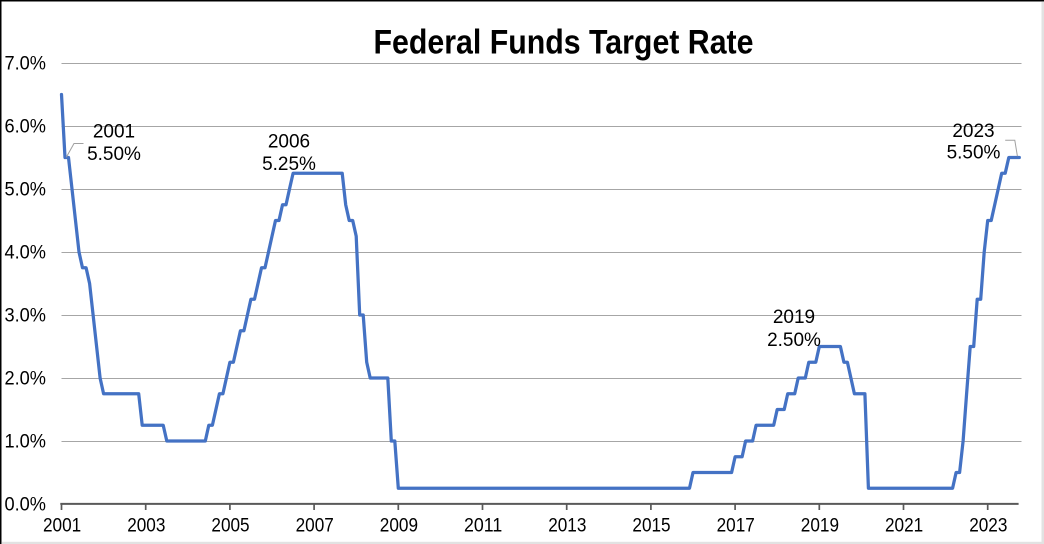 Image resolution: width=1044 pixels, height=544 pixels. Describe the element at coordinates (564, 43) in the screenshot. I see `svg-text: Federal Funds Target Rate` at that location.